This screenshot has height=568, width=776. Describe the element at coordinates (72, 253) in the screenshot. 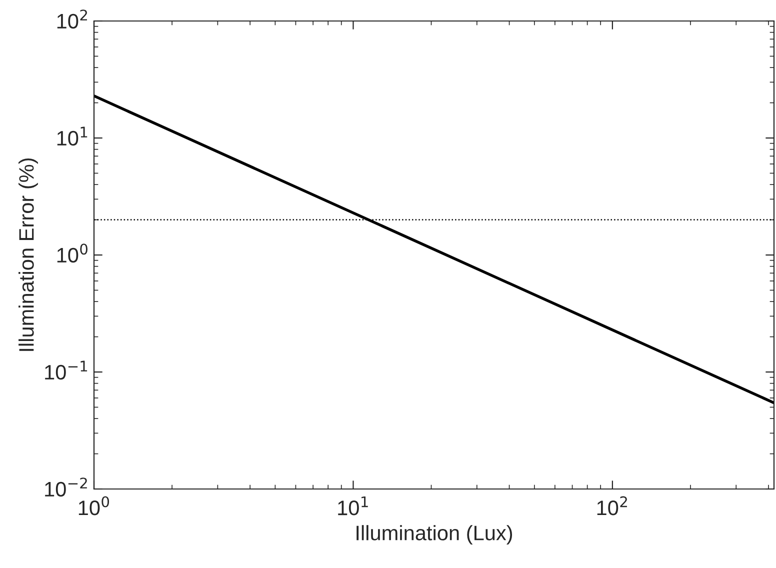

I see `y-tick-label: 10$^{0}$` at that location.